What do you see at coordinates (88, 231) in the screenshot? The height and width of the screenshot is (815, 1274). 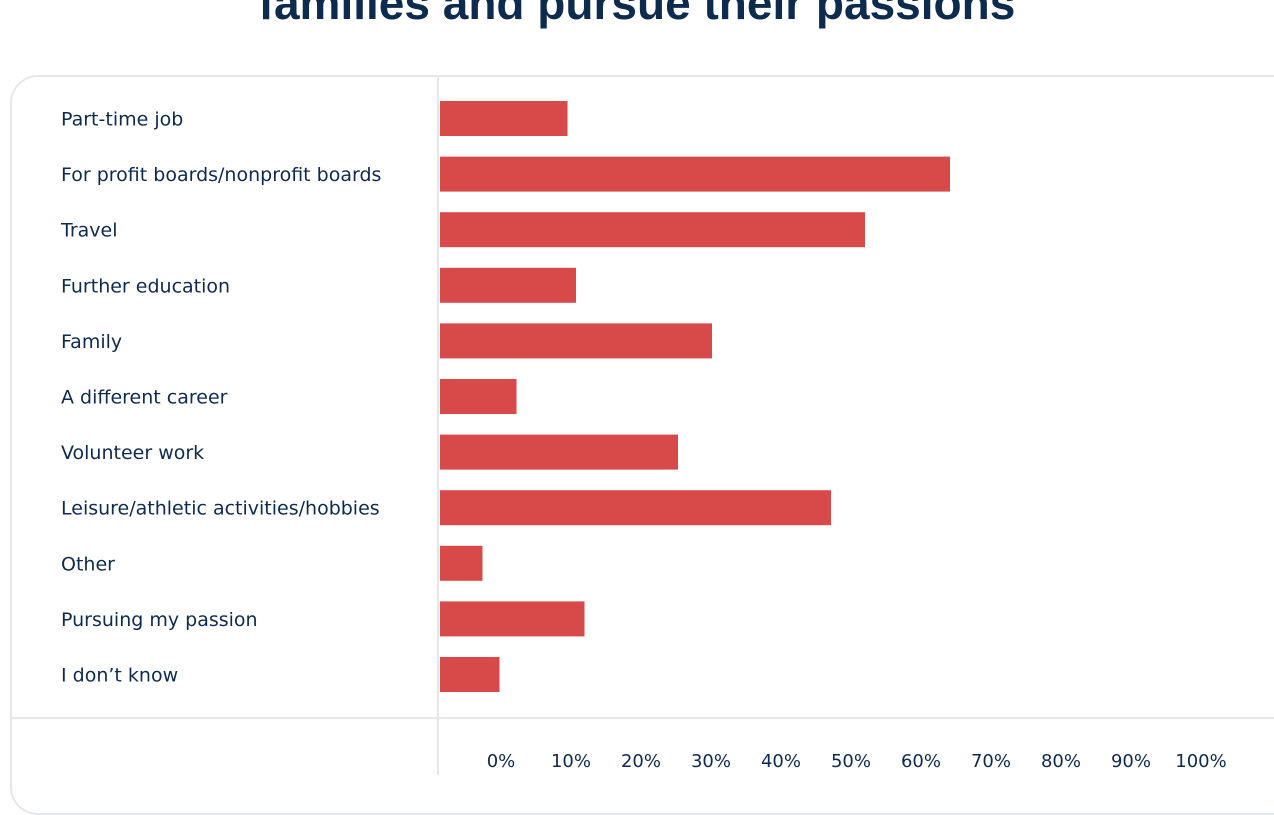 I see `category-label: Travel` at bounding box center [88, 231].